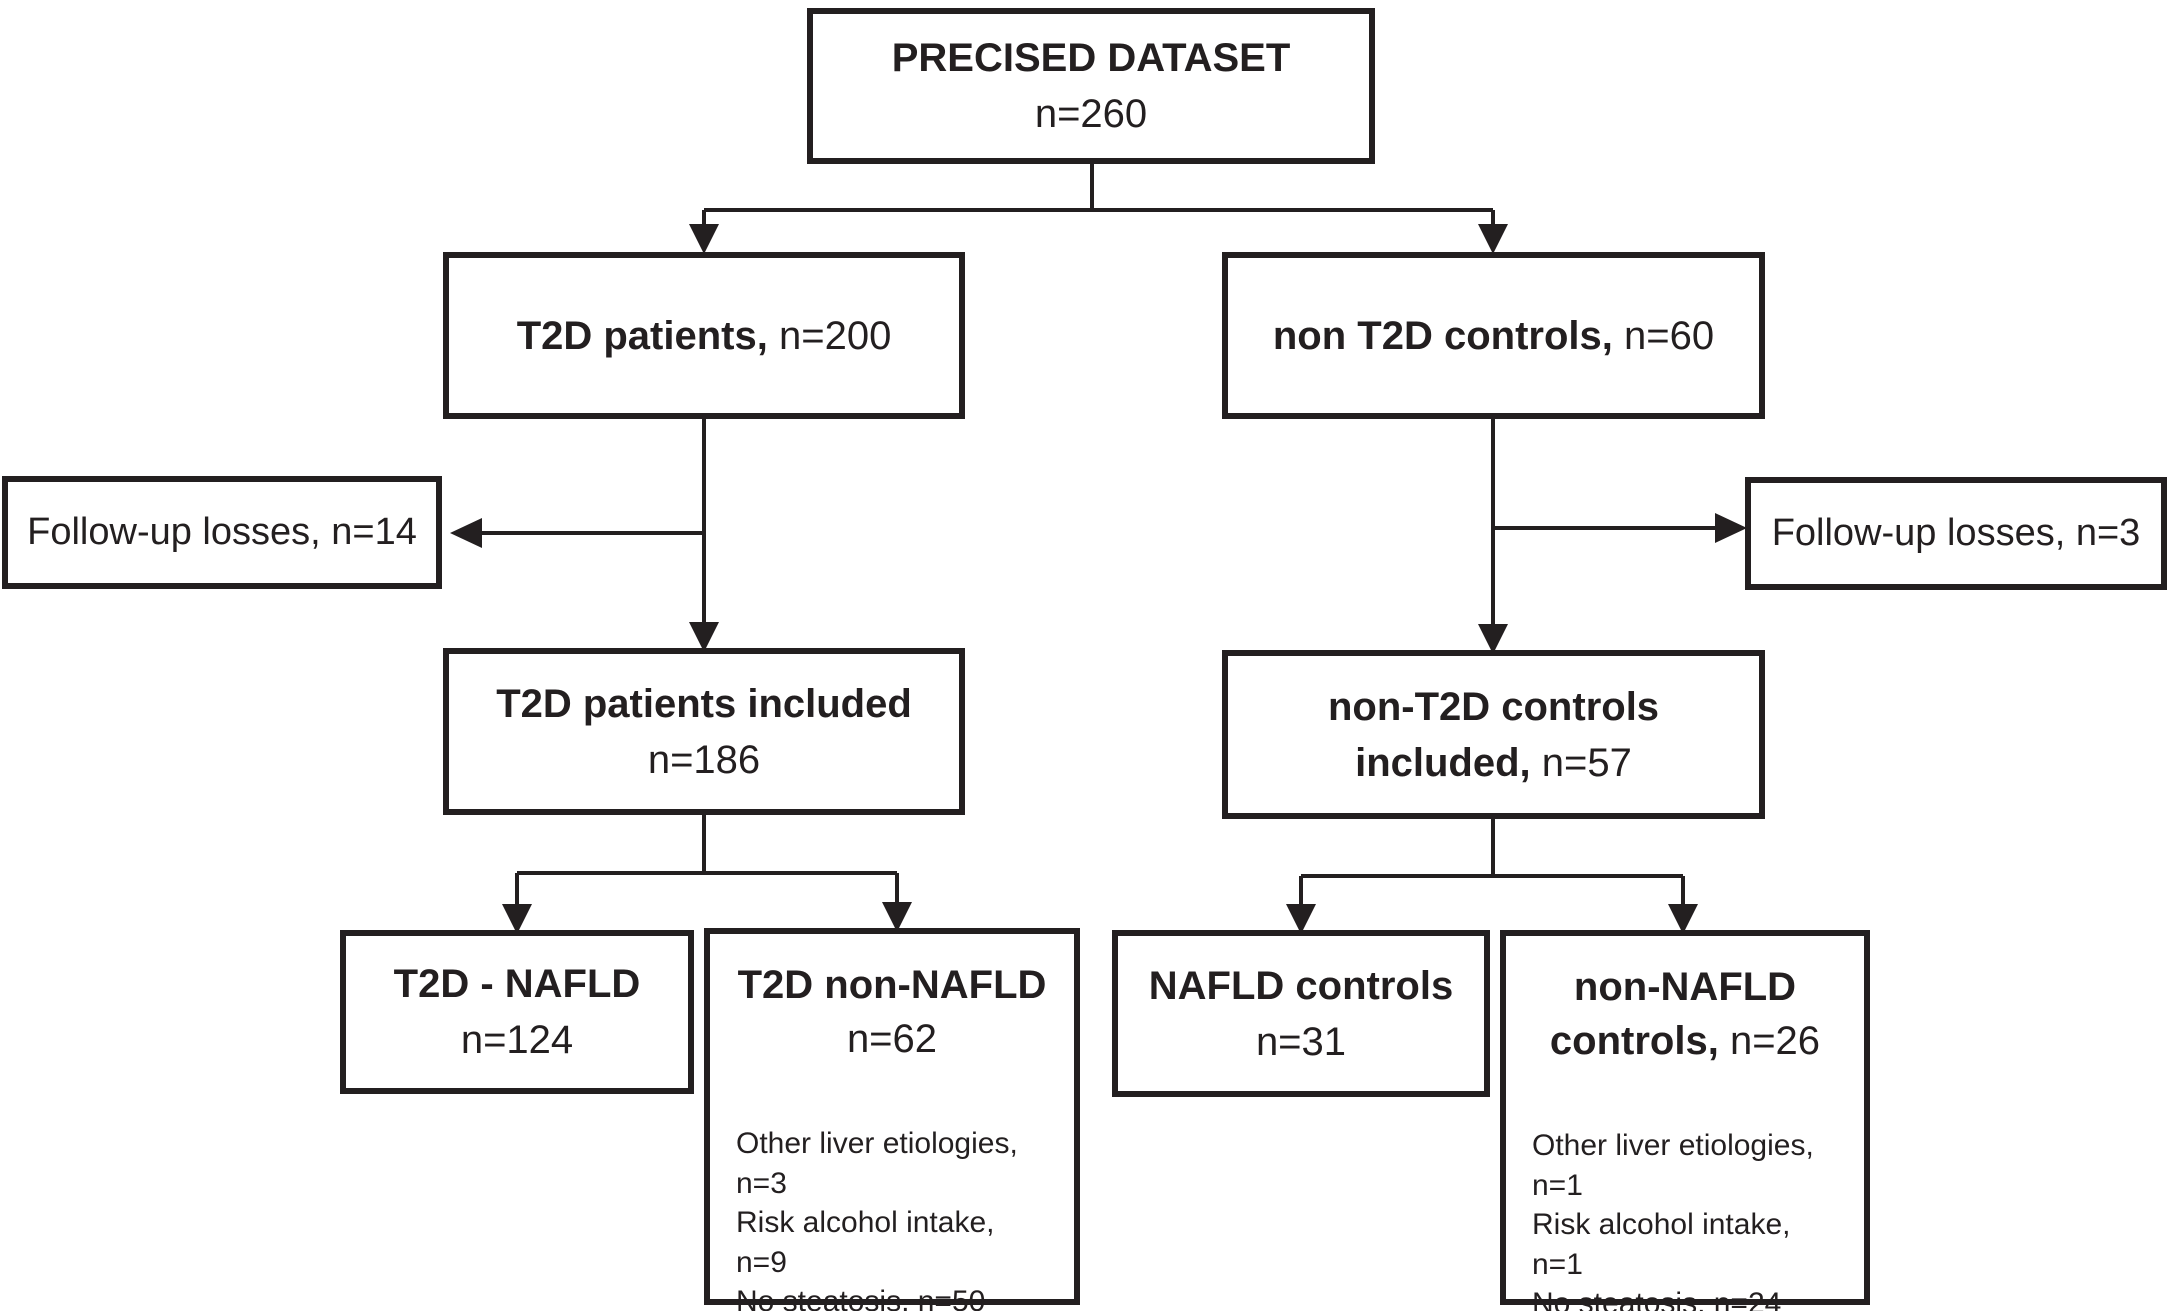 The width and height of the screenshot is (2171, 1311). Describe the element at coordinates (1634, 1041) in the screenshot. I see `non-nafld-controls-title2: controls,` at that location.